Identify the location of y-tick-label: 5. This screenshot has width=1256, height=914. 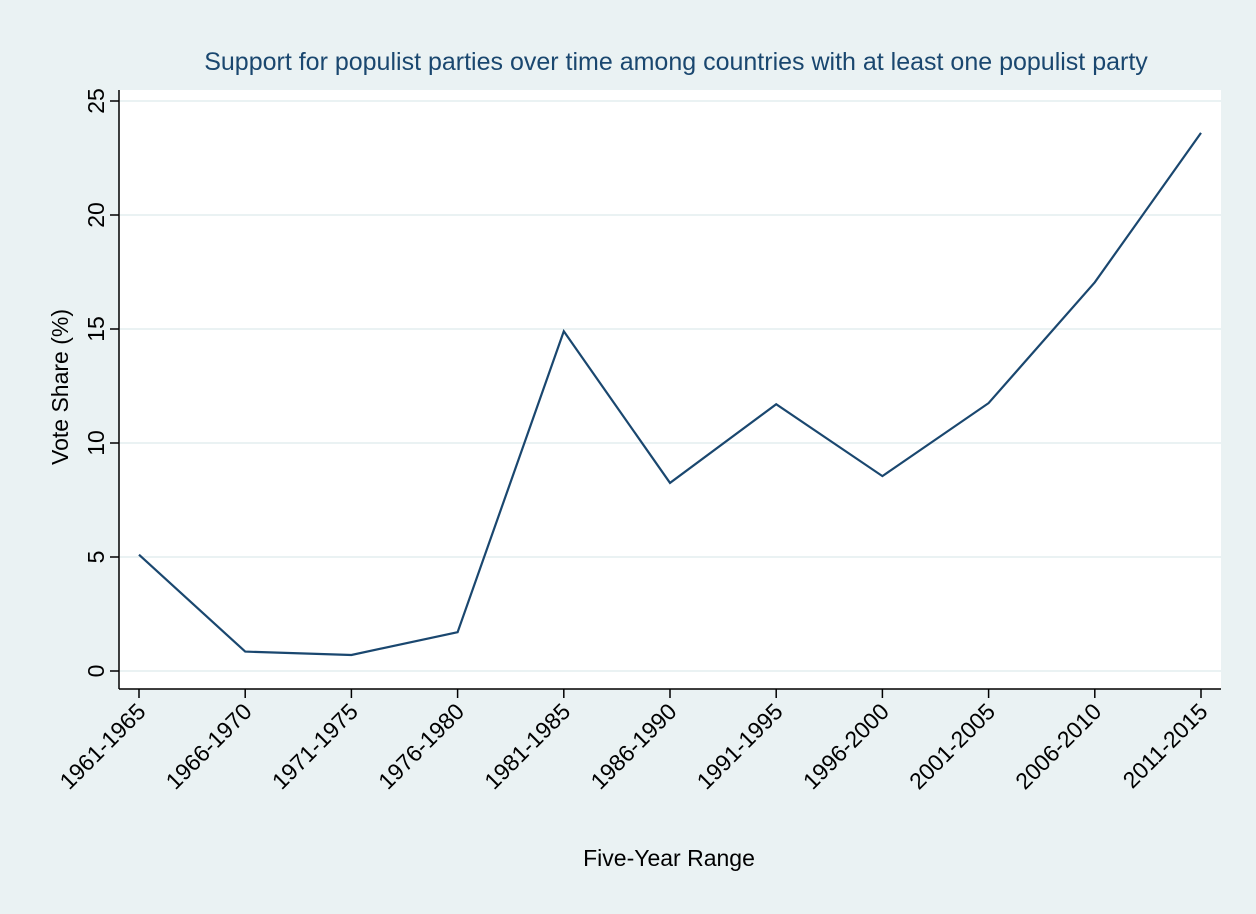
(96, 557).